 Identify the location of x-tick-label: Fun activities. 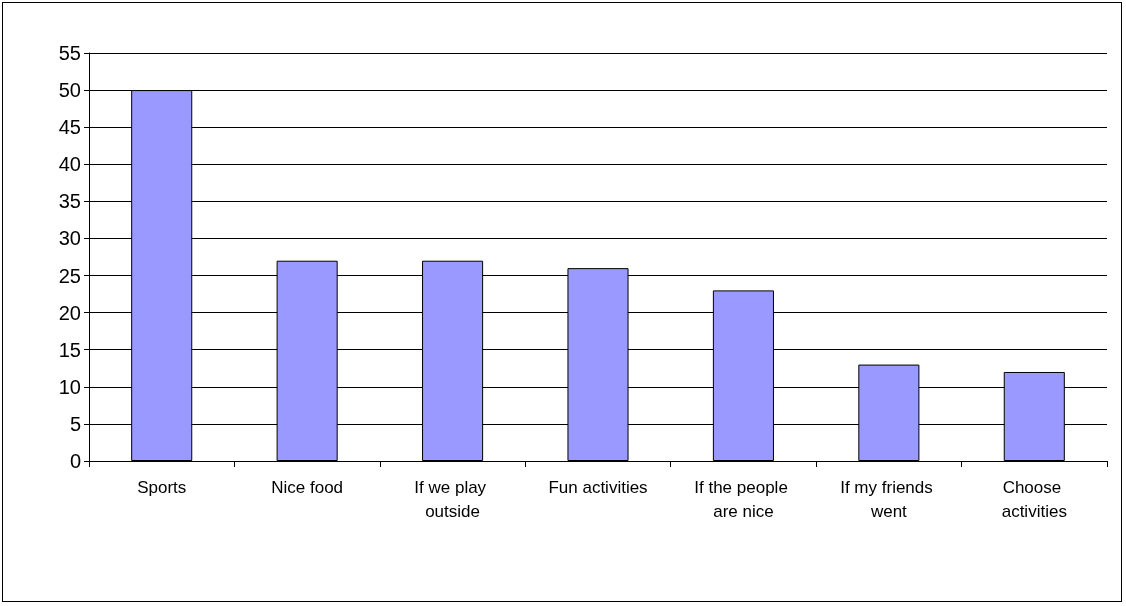
(598, 487).